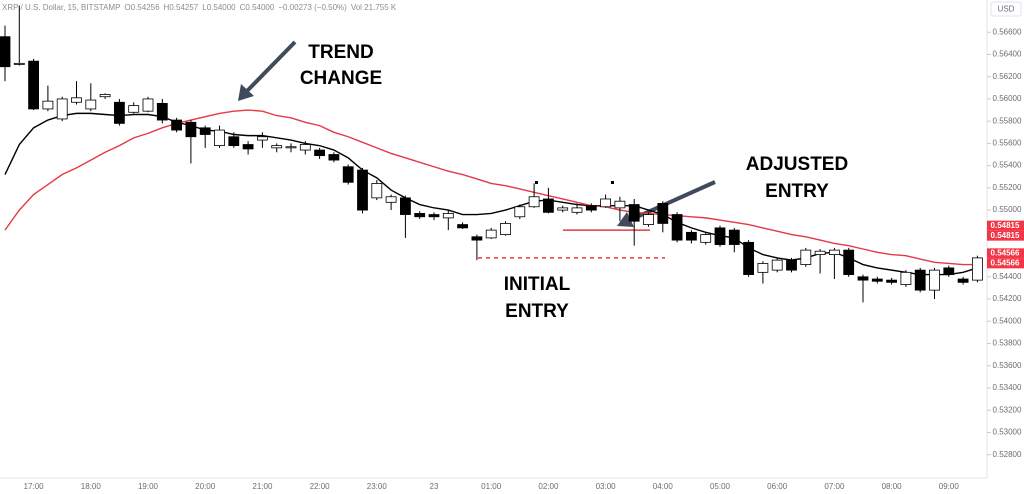 Image resolution: width=1024 pixels, height=494 pixels. What do you see at coordinates (91, 486) in the screenshot?
I see `x-tick-label: 18:00` at bounding box center [91, 486].